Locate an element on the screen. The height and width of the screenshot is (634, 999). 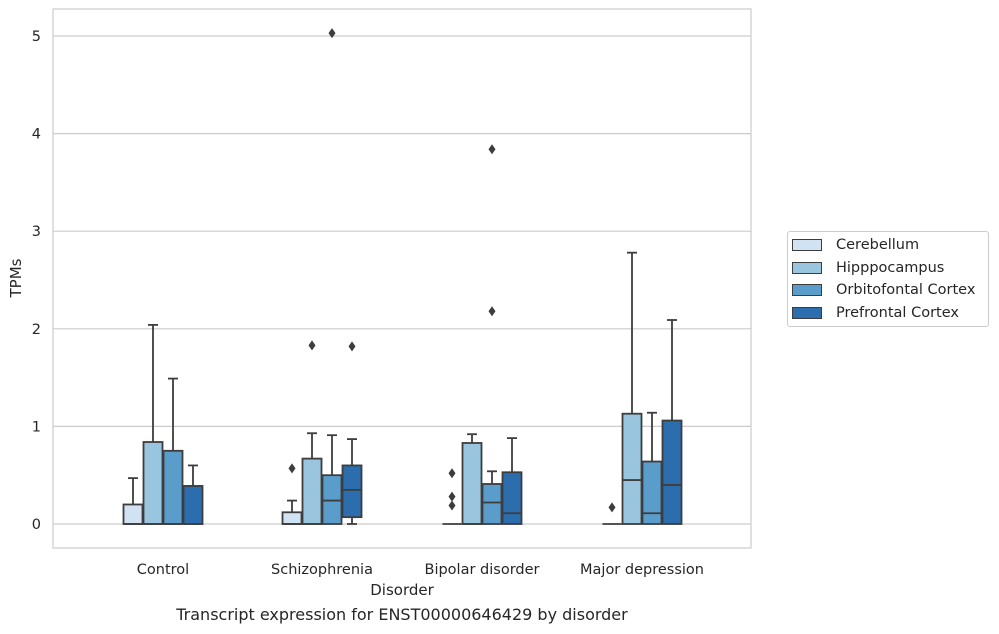
x-tick-label: Bipolar disorder is located at coordinates (482, 570).